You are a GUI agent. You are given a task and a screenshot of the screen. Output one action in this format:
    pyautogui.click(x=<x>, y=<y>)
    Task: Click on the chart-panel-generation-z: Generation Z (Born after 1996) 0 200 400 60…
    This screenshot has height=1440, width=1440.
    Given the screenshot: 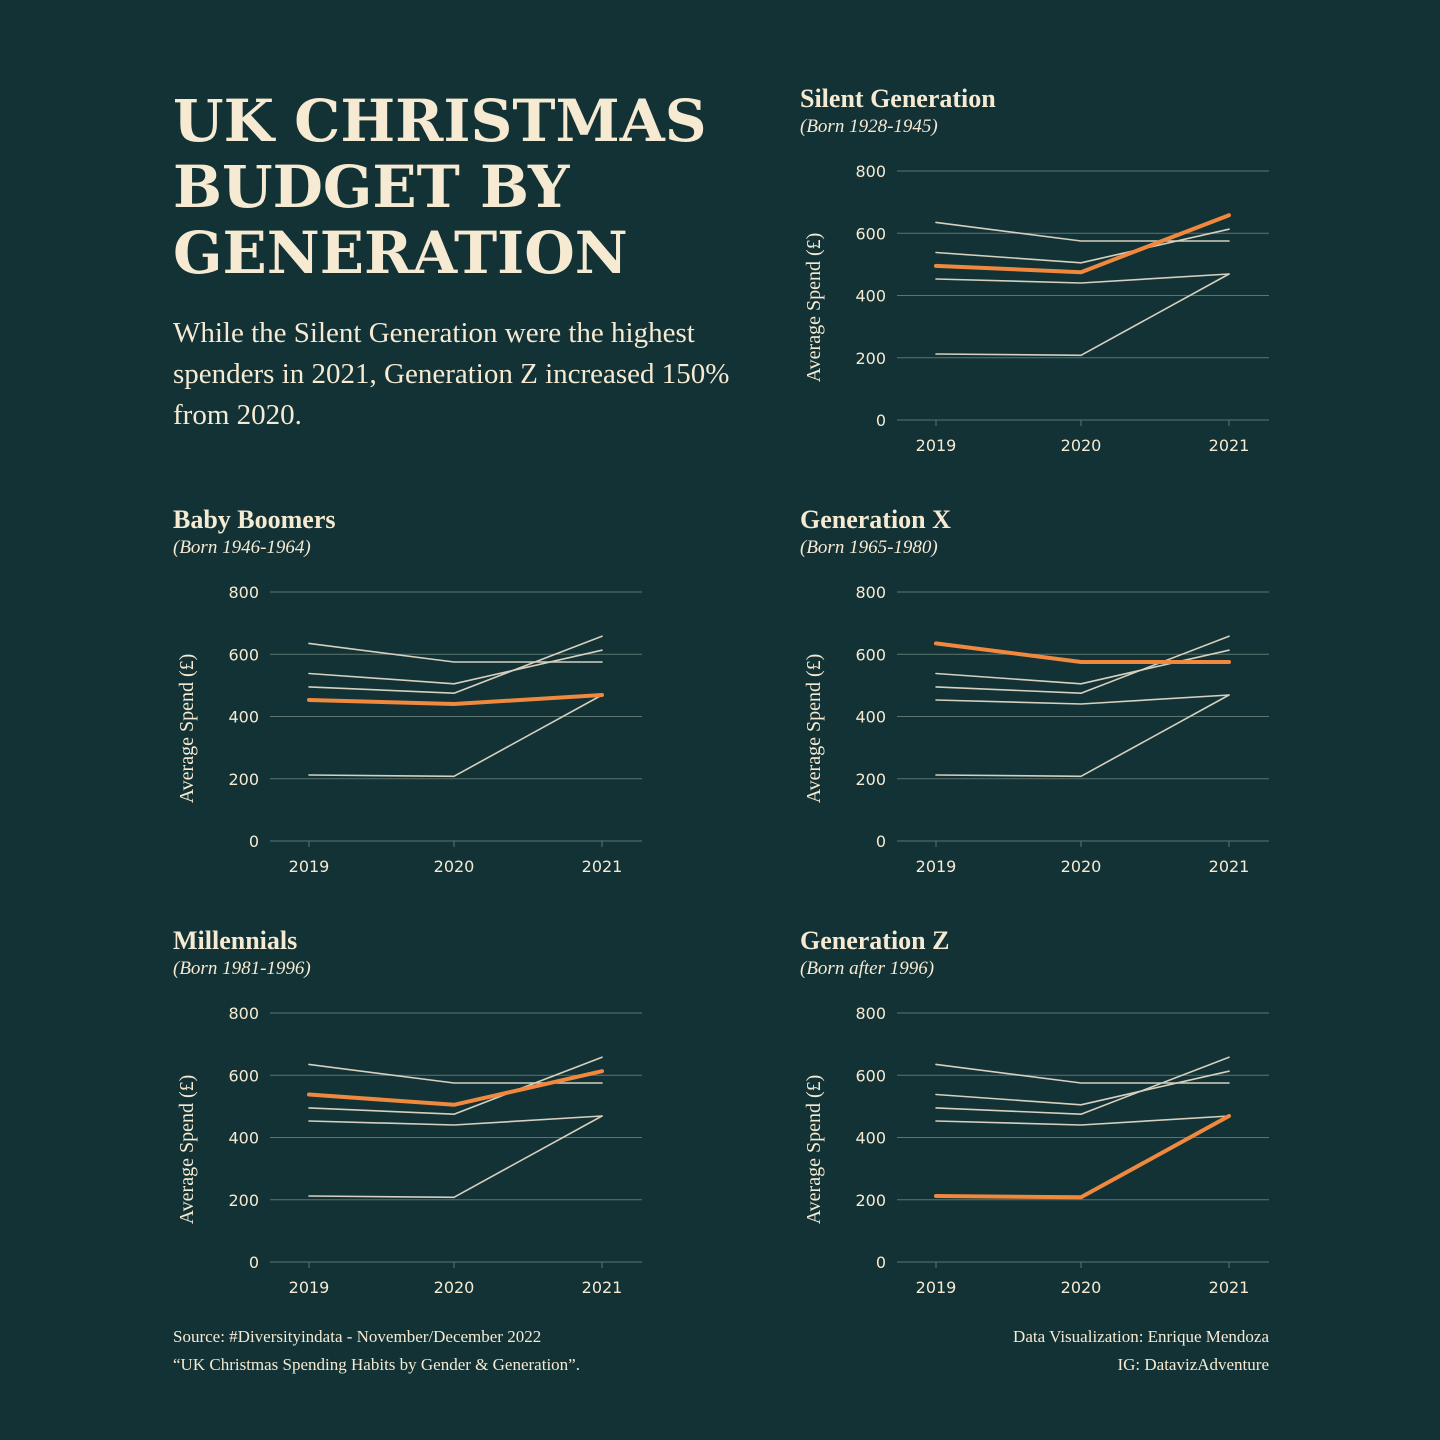 What is the action you would take?
    pyautogui.click(x=1040, y=1136)
    